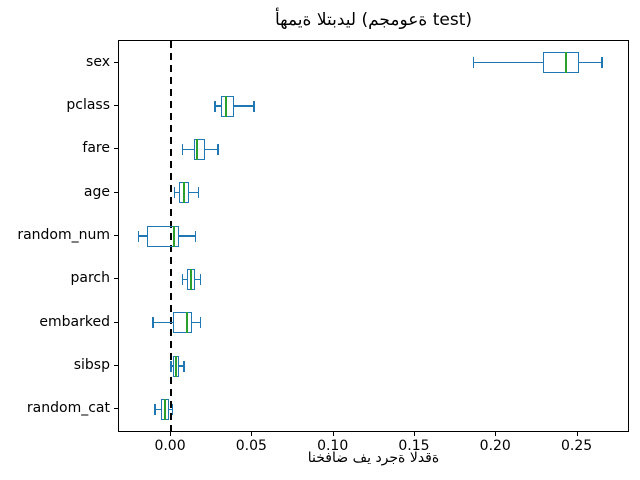  What do you see at coordinates (90, 278) in the screenshot?
I see `y-tick-label: parch` at bounding box center [90, 278].